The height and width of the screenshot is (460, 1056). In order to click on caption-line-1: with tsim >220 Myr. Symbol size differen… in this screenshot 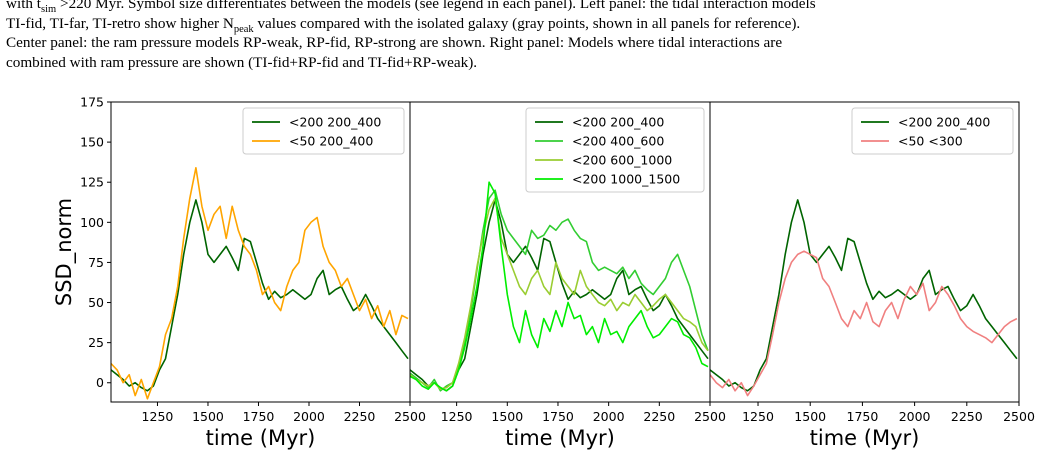, I will do `click(411, 8)`.